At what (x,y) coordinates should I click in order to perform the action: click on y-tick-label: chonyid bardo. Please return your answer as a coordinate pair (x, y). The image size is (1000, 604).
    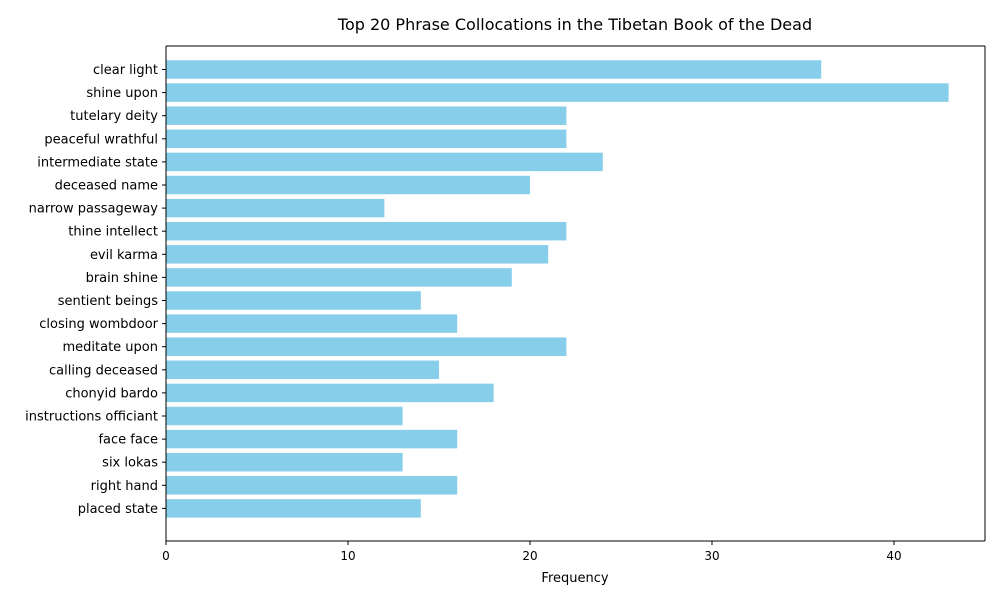
    Looking at the image, I should click on (111, 393).